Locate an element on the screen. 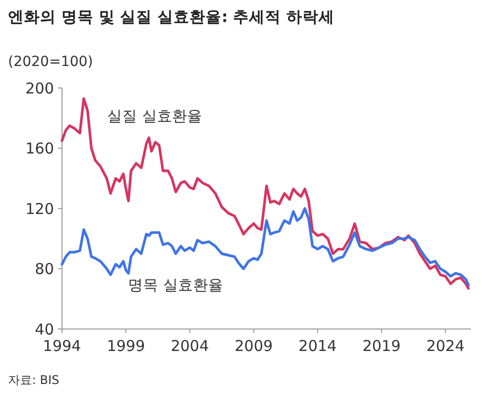  x-tick-label: 2004 is located at coordinates (189, 346).